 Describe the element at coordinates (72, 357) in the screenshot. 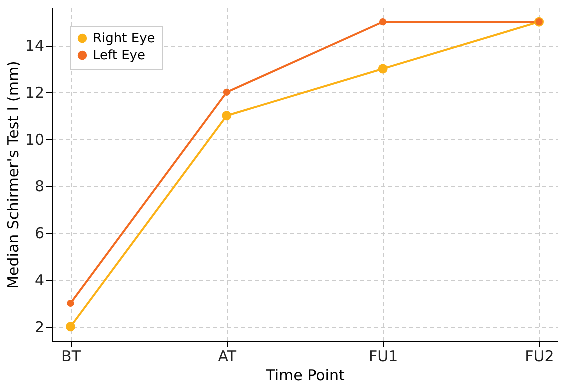

I see `x-tick-label: BT` at that location.